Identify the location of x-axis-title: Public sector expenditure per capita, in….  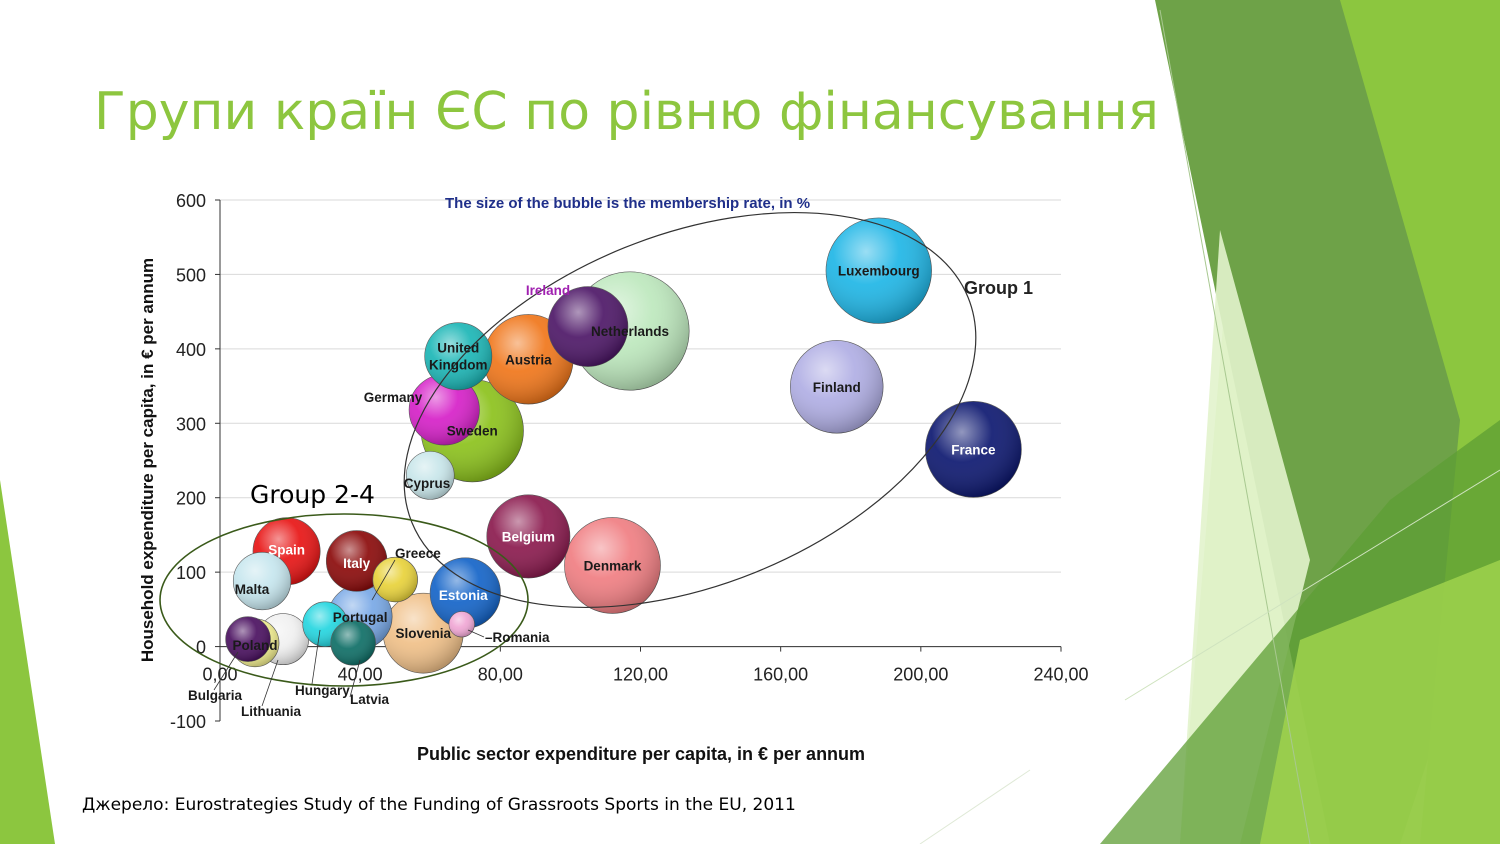
(641, 754).